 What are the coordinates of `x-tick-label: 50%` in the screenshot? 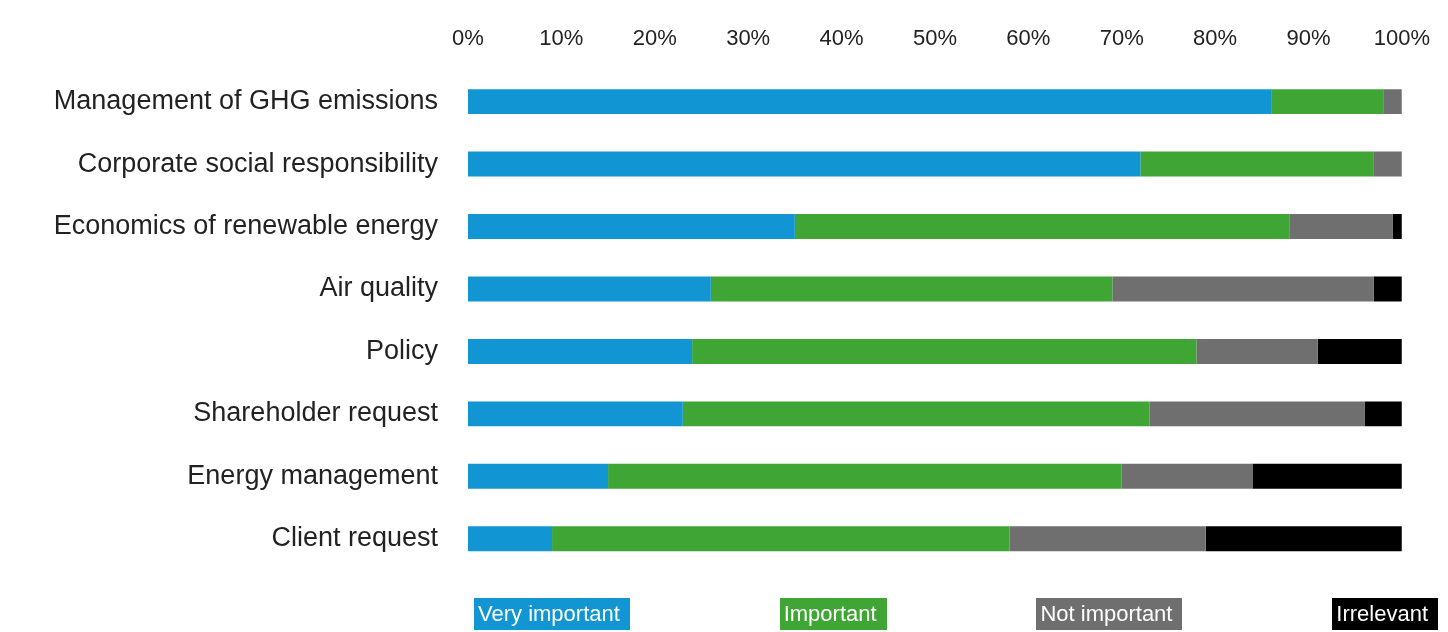 It's located at (934, 38).